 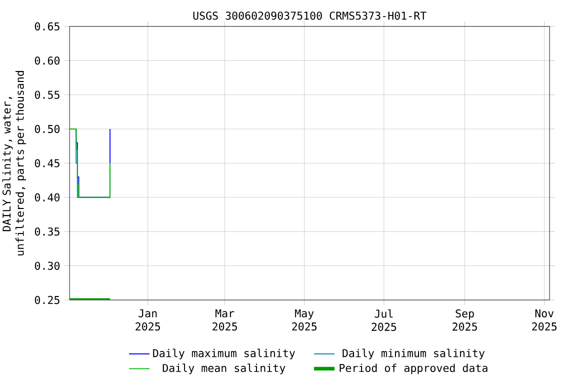 What do you see at coordinates (413, 354) in the screenshot?
I see `legend-label: Daily minimum salinity` at bounding box center [413, 354].